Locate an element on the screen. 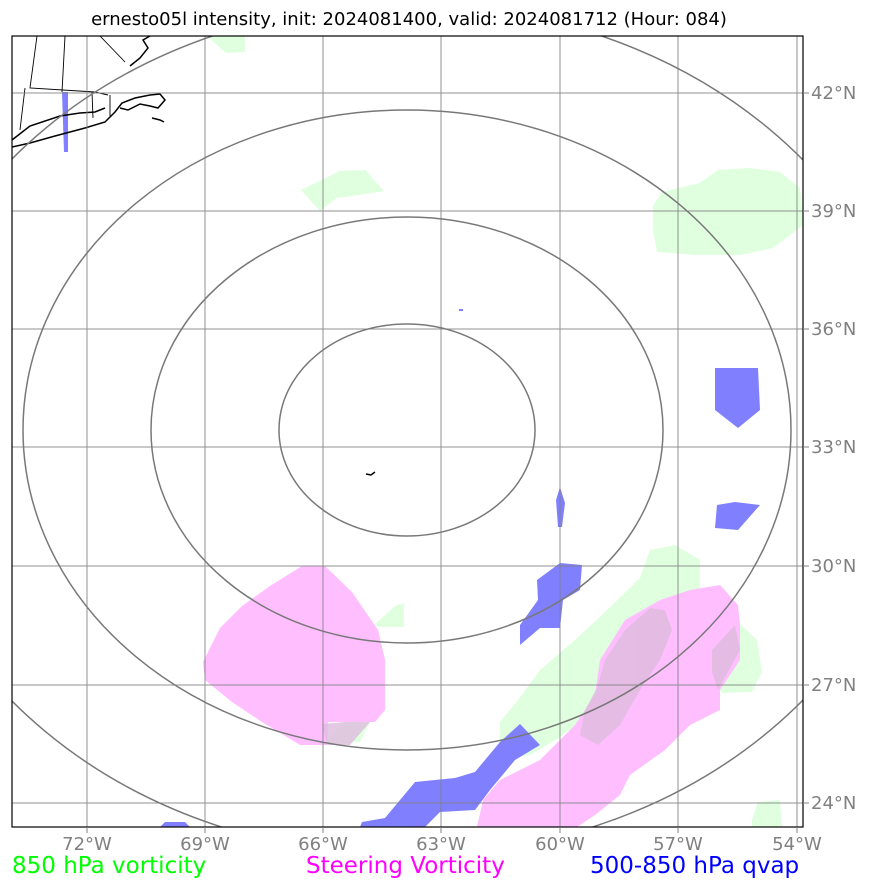  lat-label: 42°N is located at coordinates (833, 93).